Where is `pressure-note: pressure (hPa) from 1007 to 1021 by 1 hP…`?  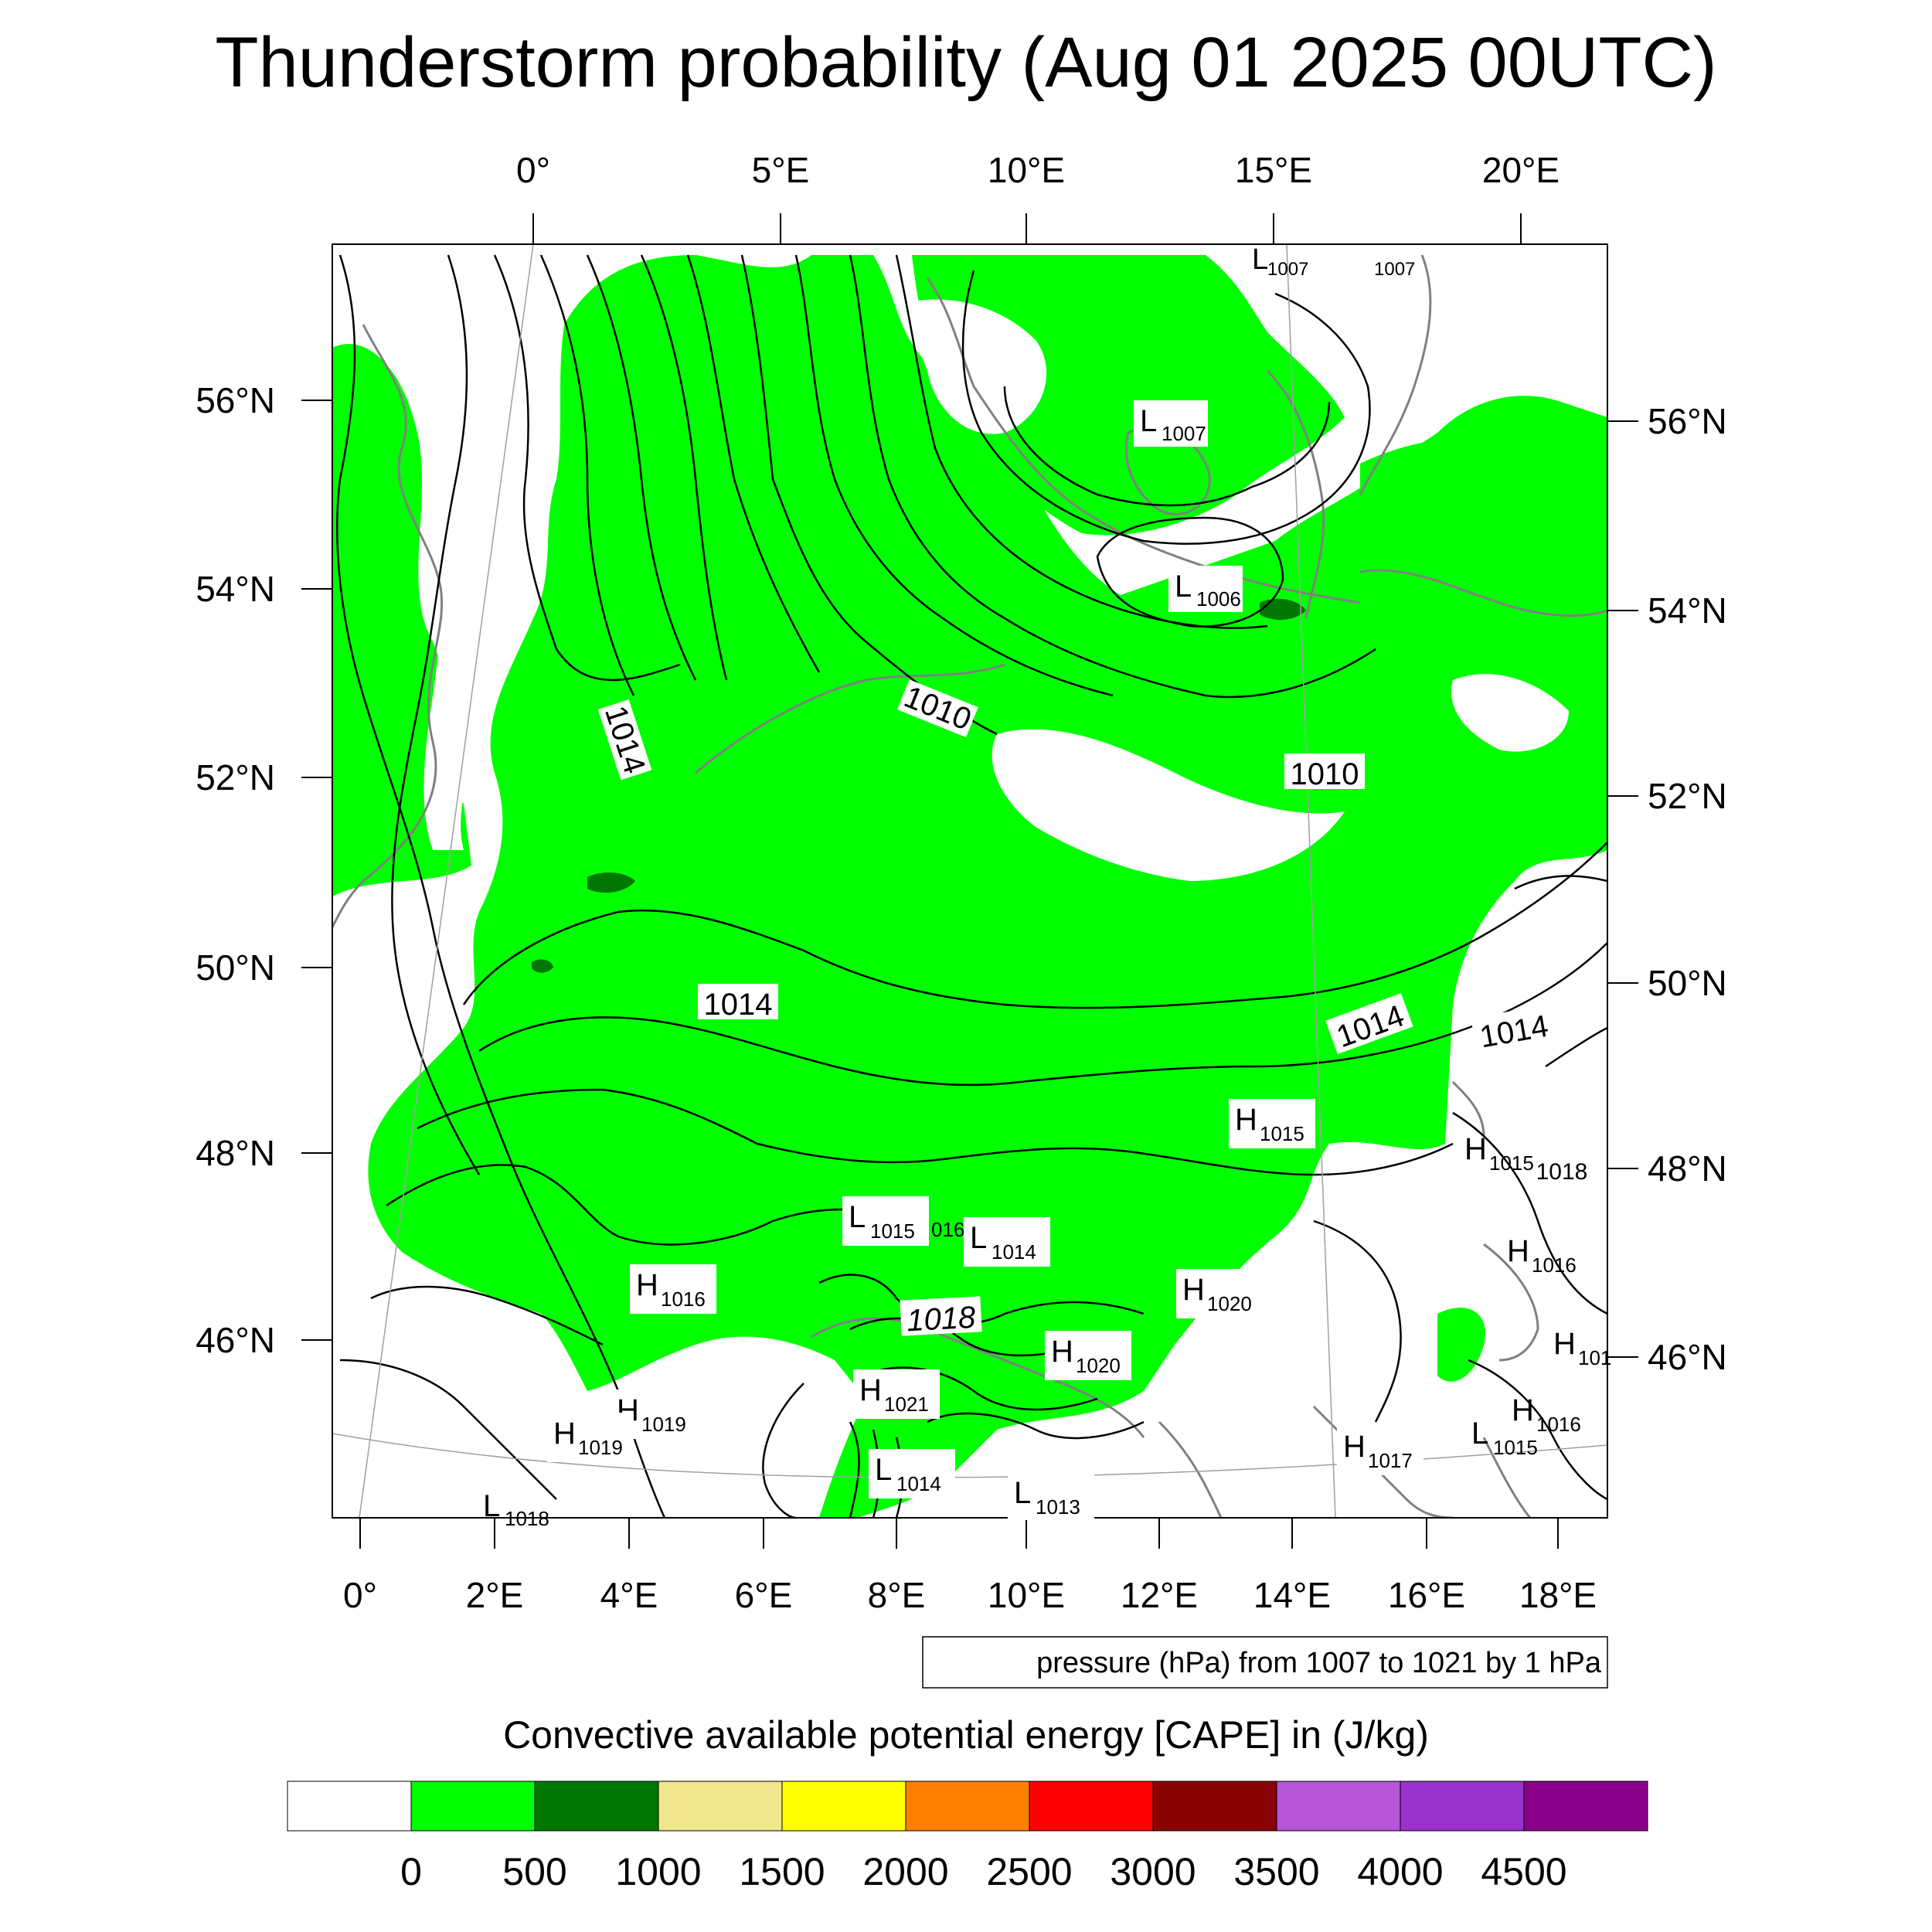 pressure-note: pressure (hPa) from 1007 to 1021 by 1 hP… is located at coordinates (1265, 1662).